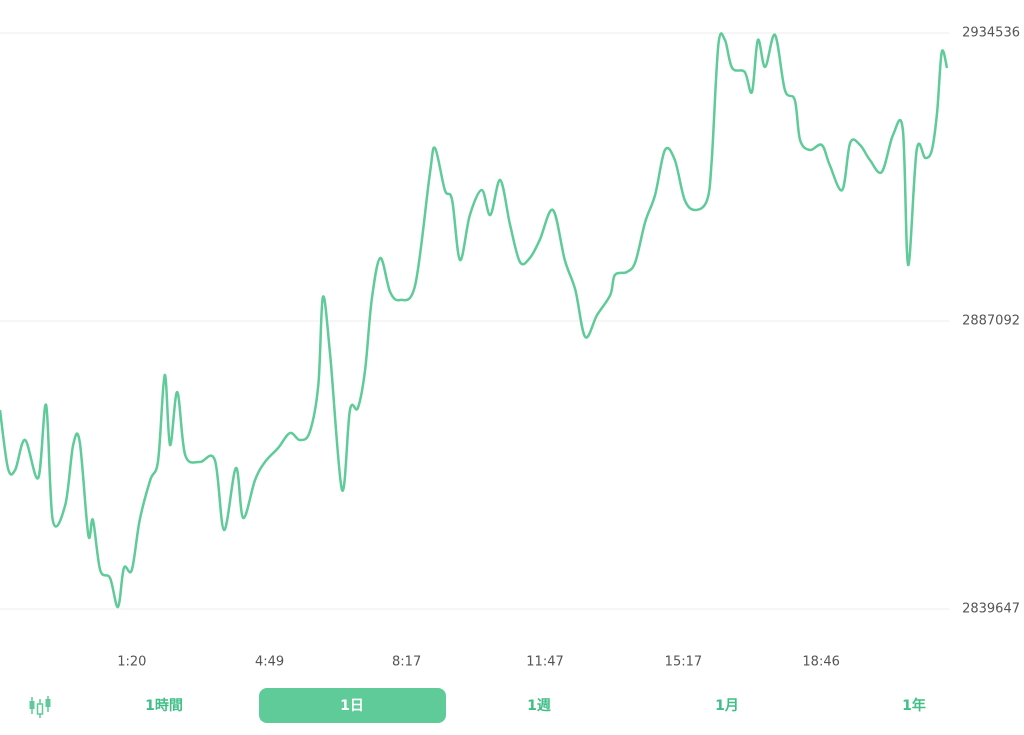 This screenshot has width=1024, height=735. What do you see at coordinates (406, 662) in the screenshot?
I see `x-tick-label: 8:17` at bounding box center [406, 662].